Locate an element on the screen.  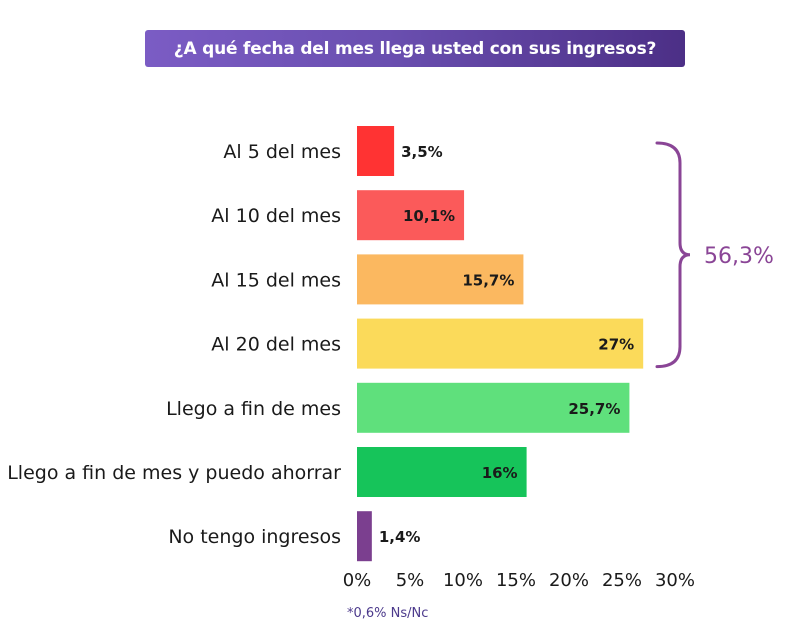
category-label: Al 15 del mes is located at coordinates (276, 280).